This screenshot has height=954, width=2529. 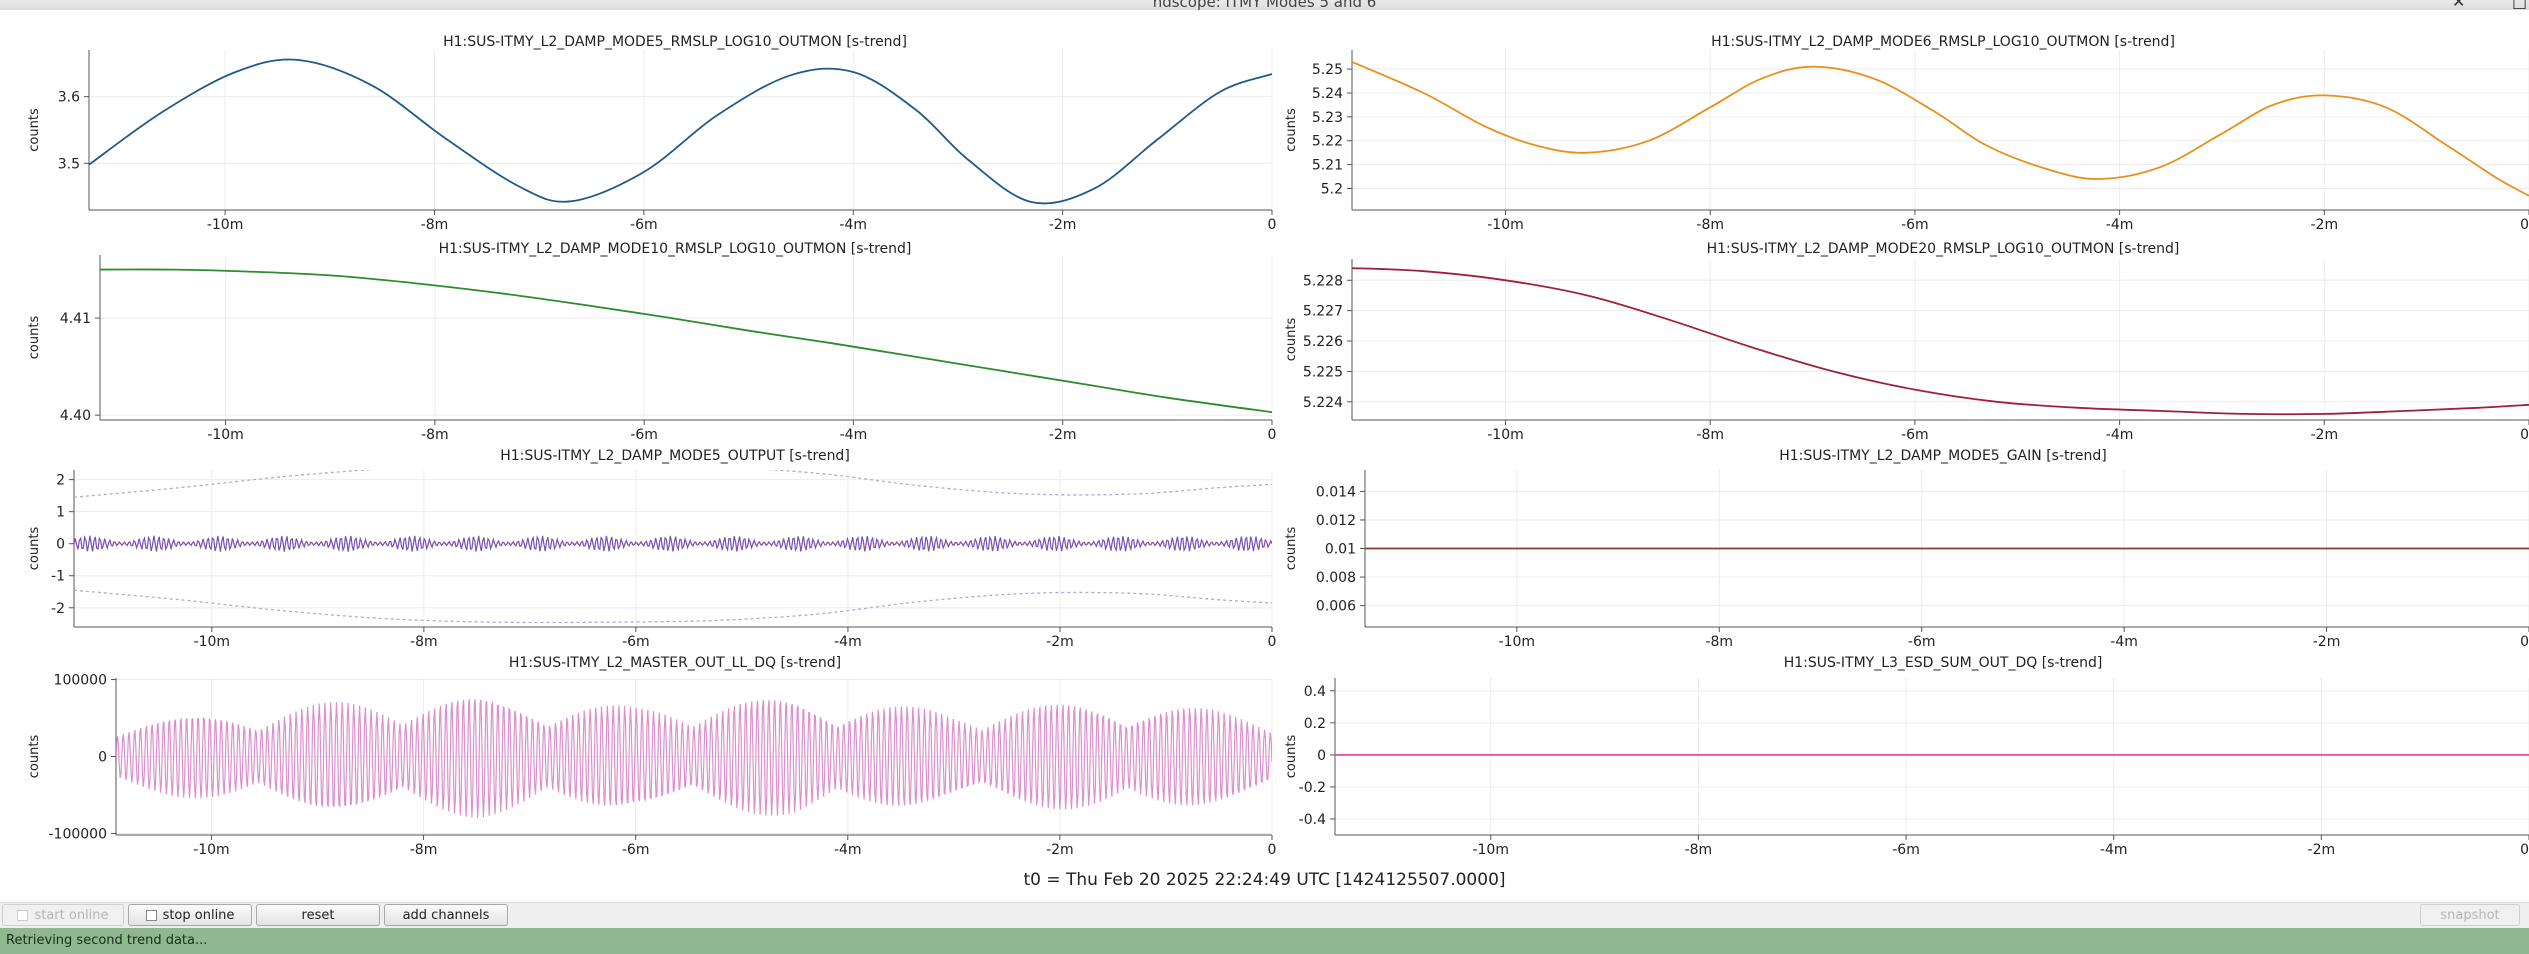 I want to click on window-titlebar: ndscope: ITMY Modes 5 and 6 ˇ ✕ □, so click(x=1264, y=5).